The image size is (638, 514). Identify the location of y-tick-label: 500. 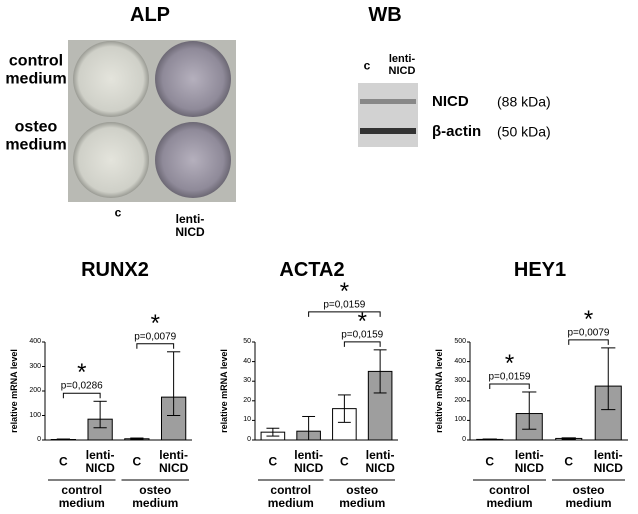
(460, 342).